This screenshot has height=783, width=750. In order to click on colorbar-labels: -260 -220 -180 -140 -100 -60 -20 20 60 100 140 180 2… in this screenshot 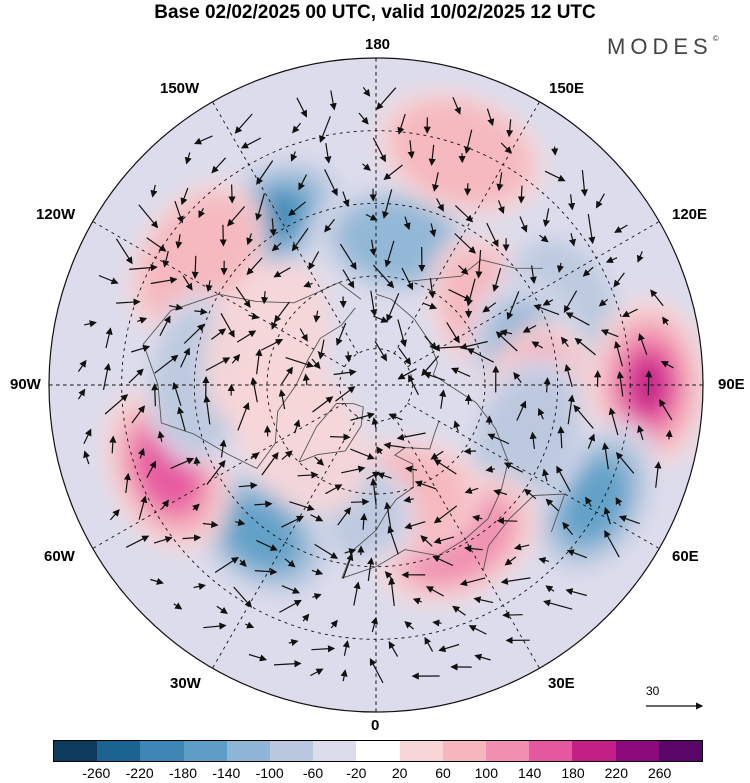, I will do `click(378, 773)`.